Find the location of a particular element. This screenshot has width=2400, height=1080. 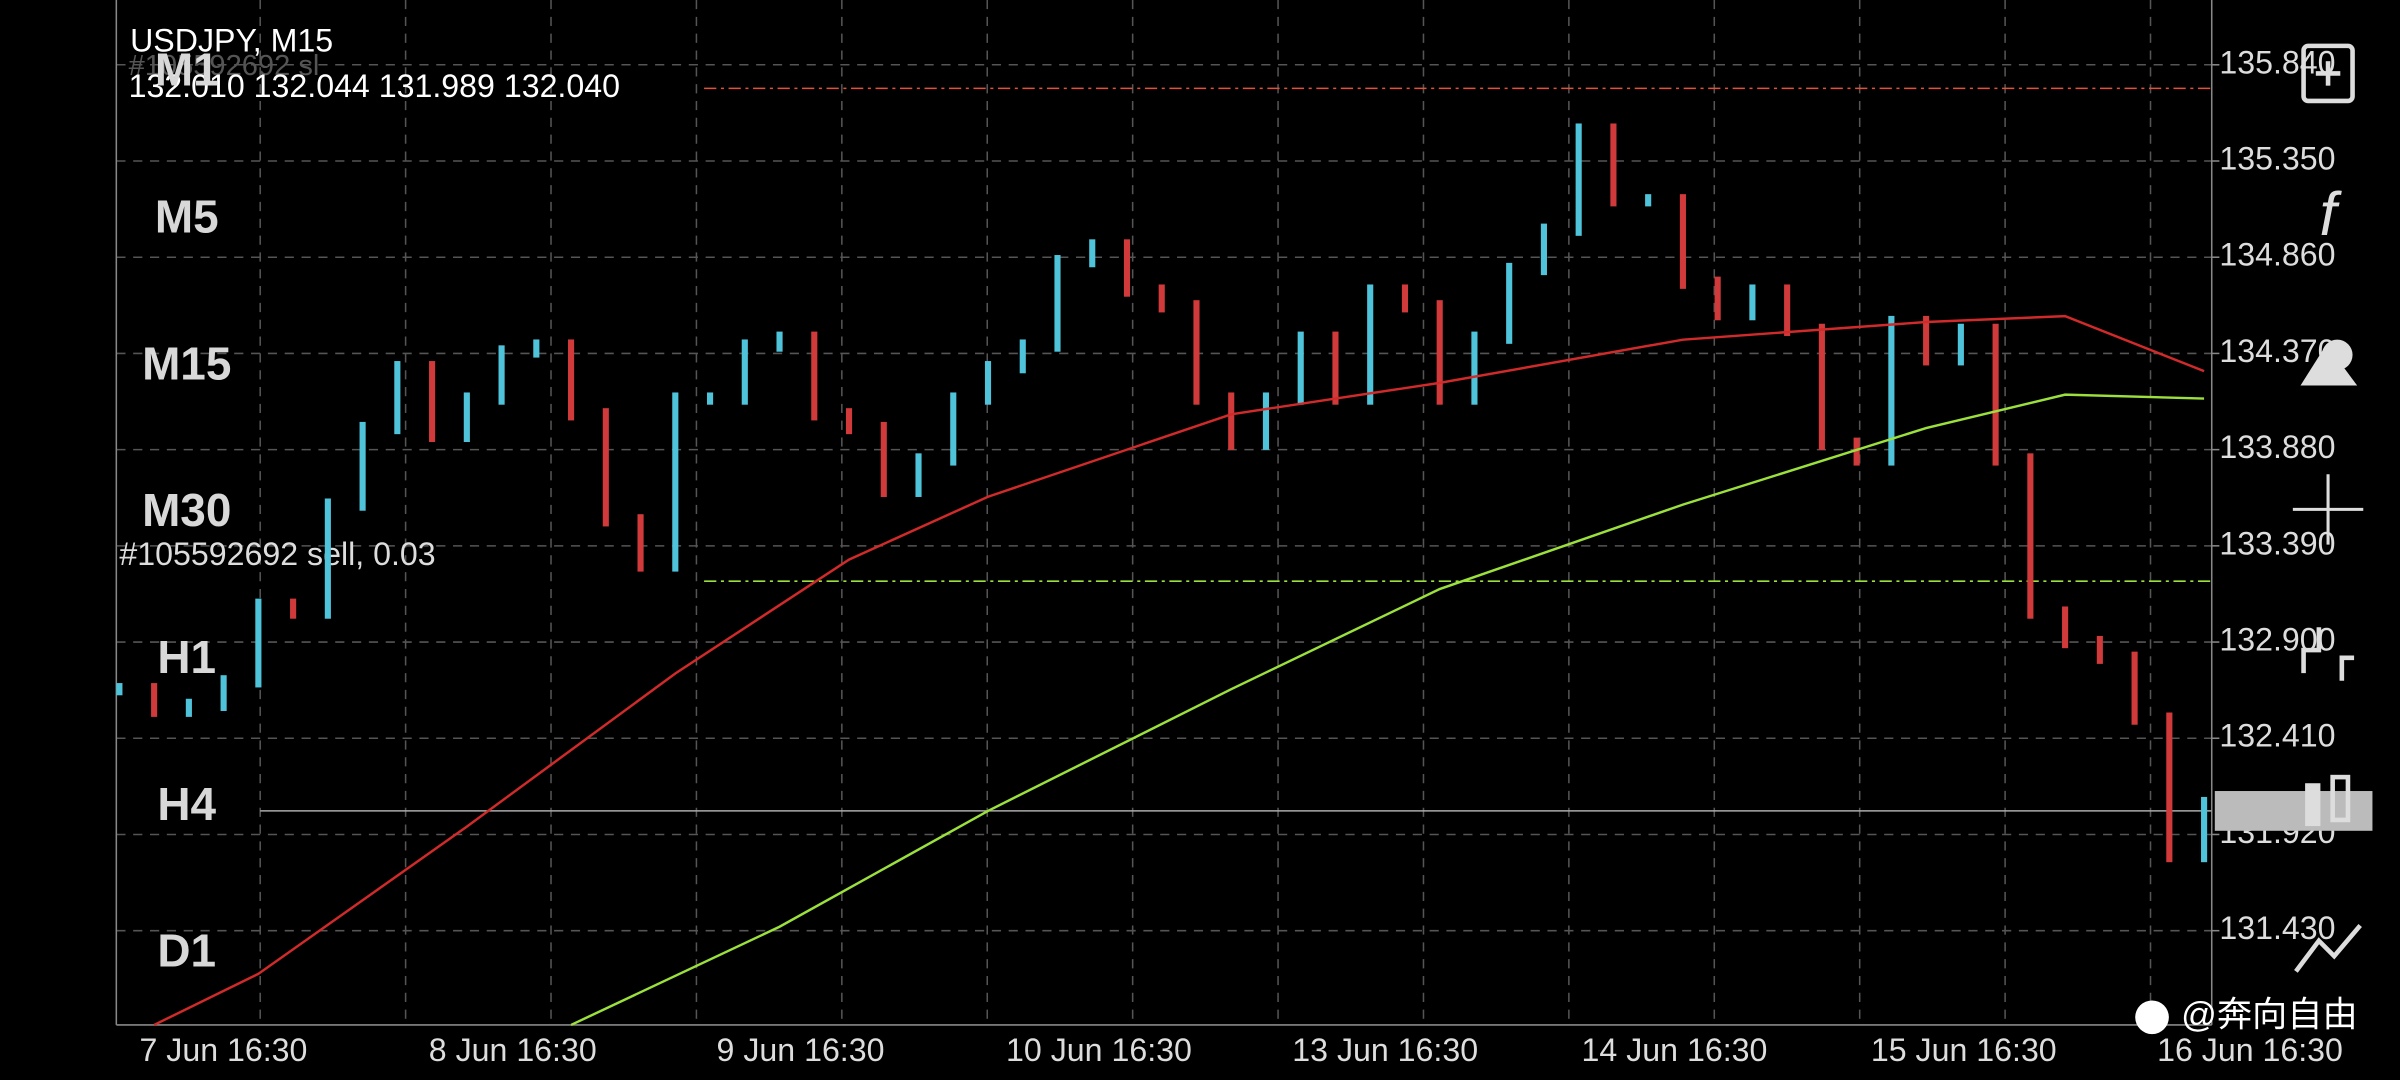

new-order-icon is located at coordinates (2328, 73).